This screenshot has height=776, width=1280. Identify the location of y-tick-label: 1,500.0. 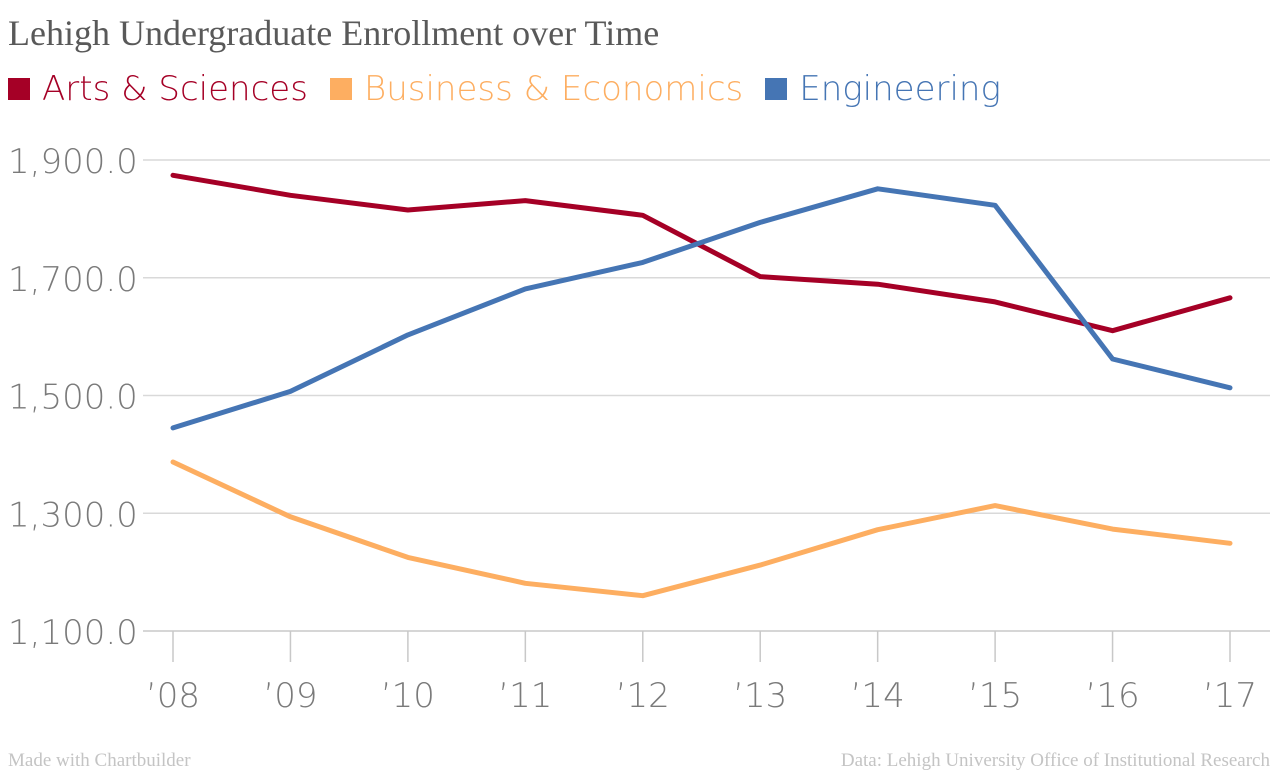
(73, 398).